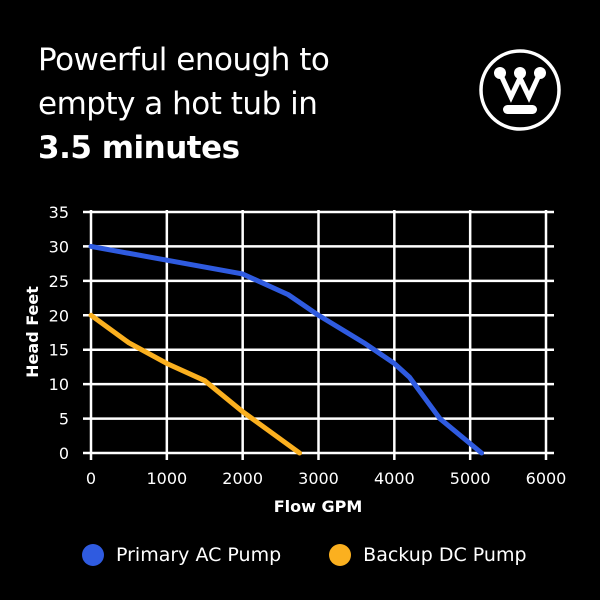 Image resolution: width=600 pixels, height=600 pixels. What do you see at coordinates (166, 478) in the screenshot?
I see `x-tick-label: 1000` at bounding box center [166, 478].